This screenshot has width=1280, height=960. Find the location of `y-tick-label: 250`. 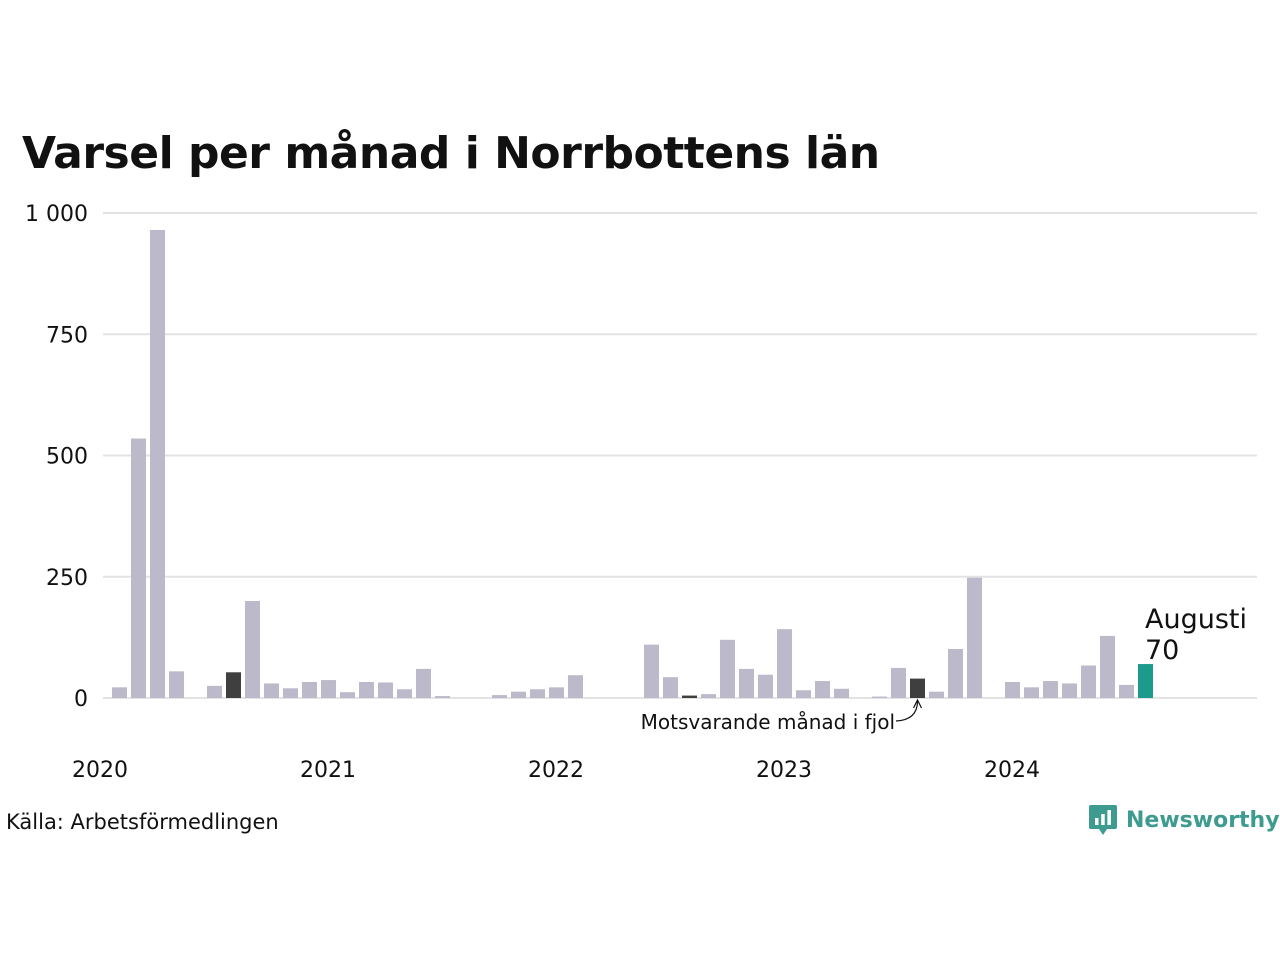

y-tick-label: 250 is located at coordinates (67, 578).